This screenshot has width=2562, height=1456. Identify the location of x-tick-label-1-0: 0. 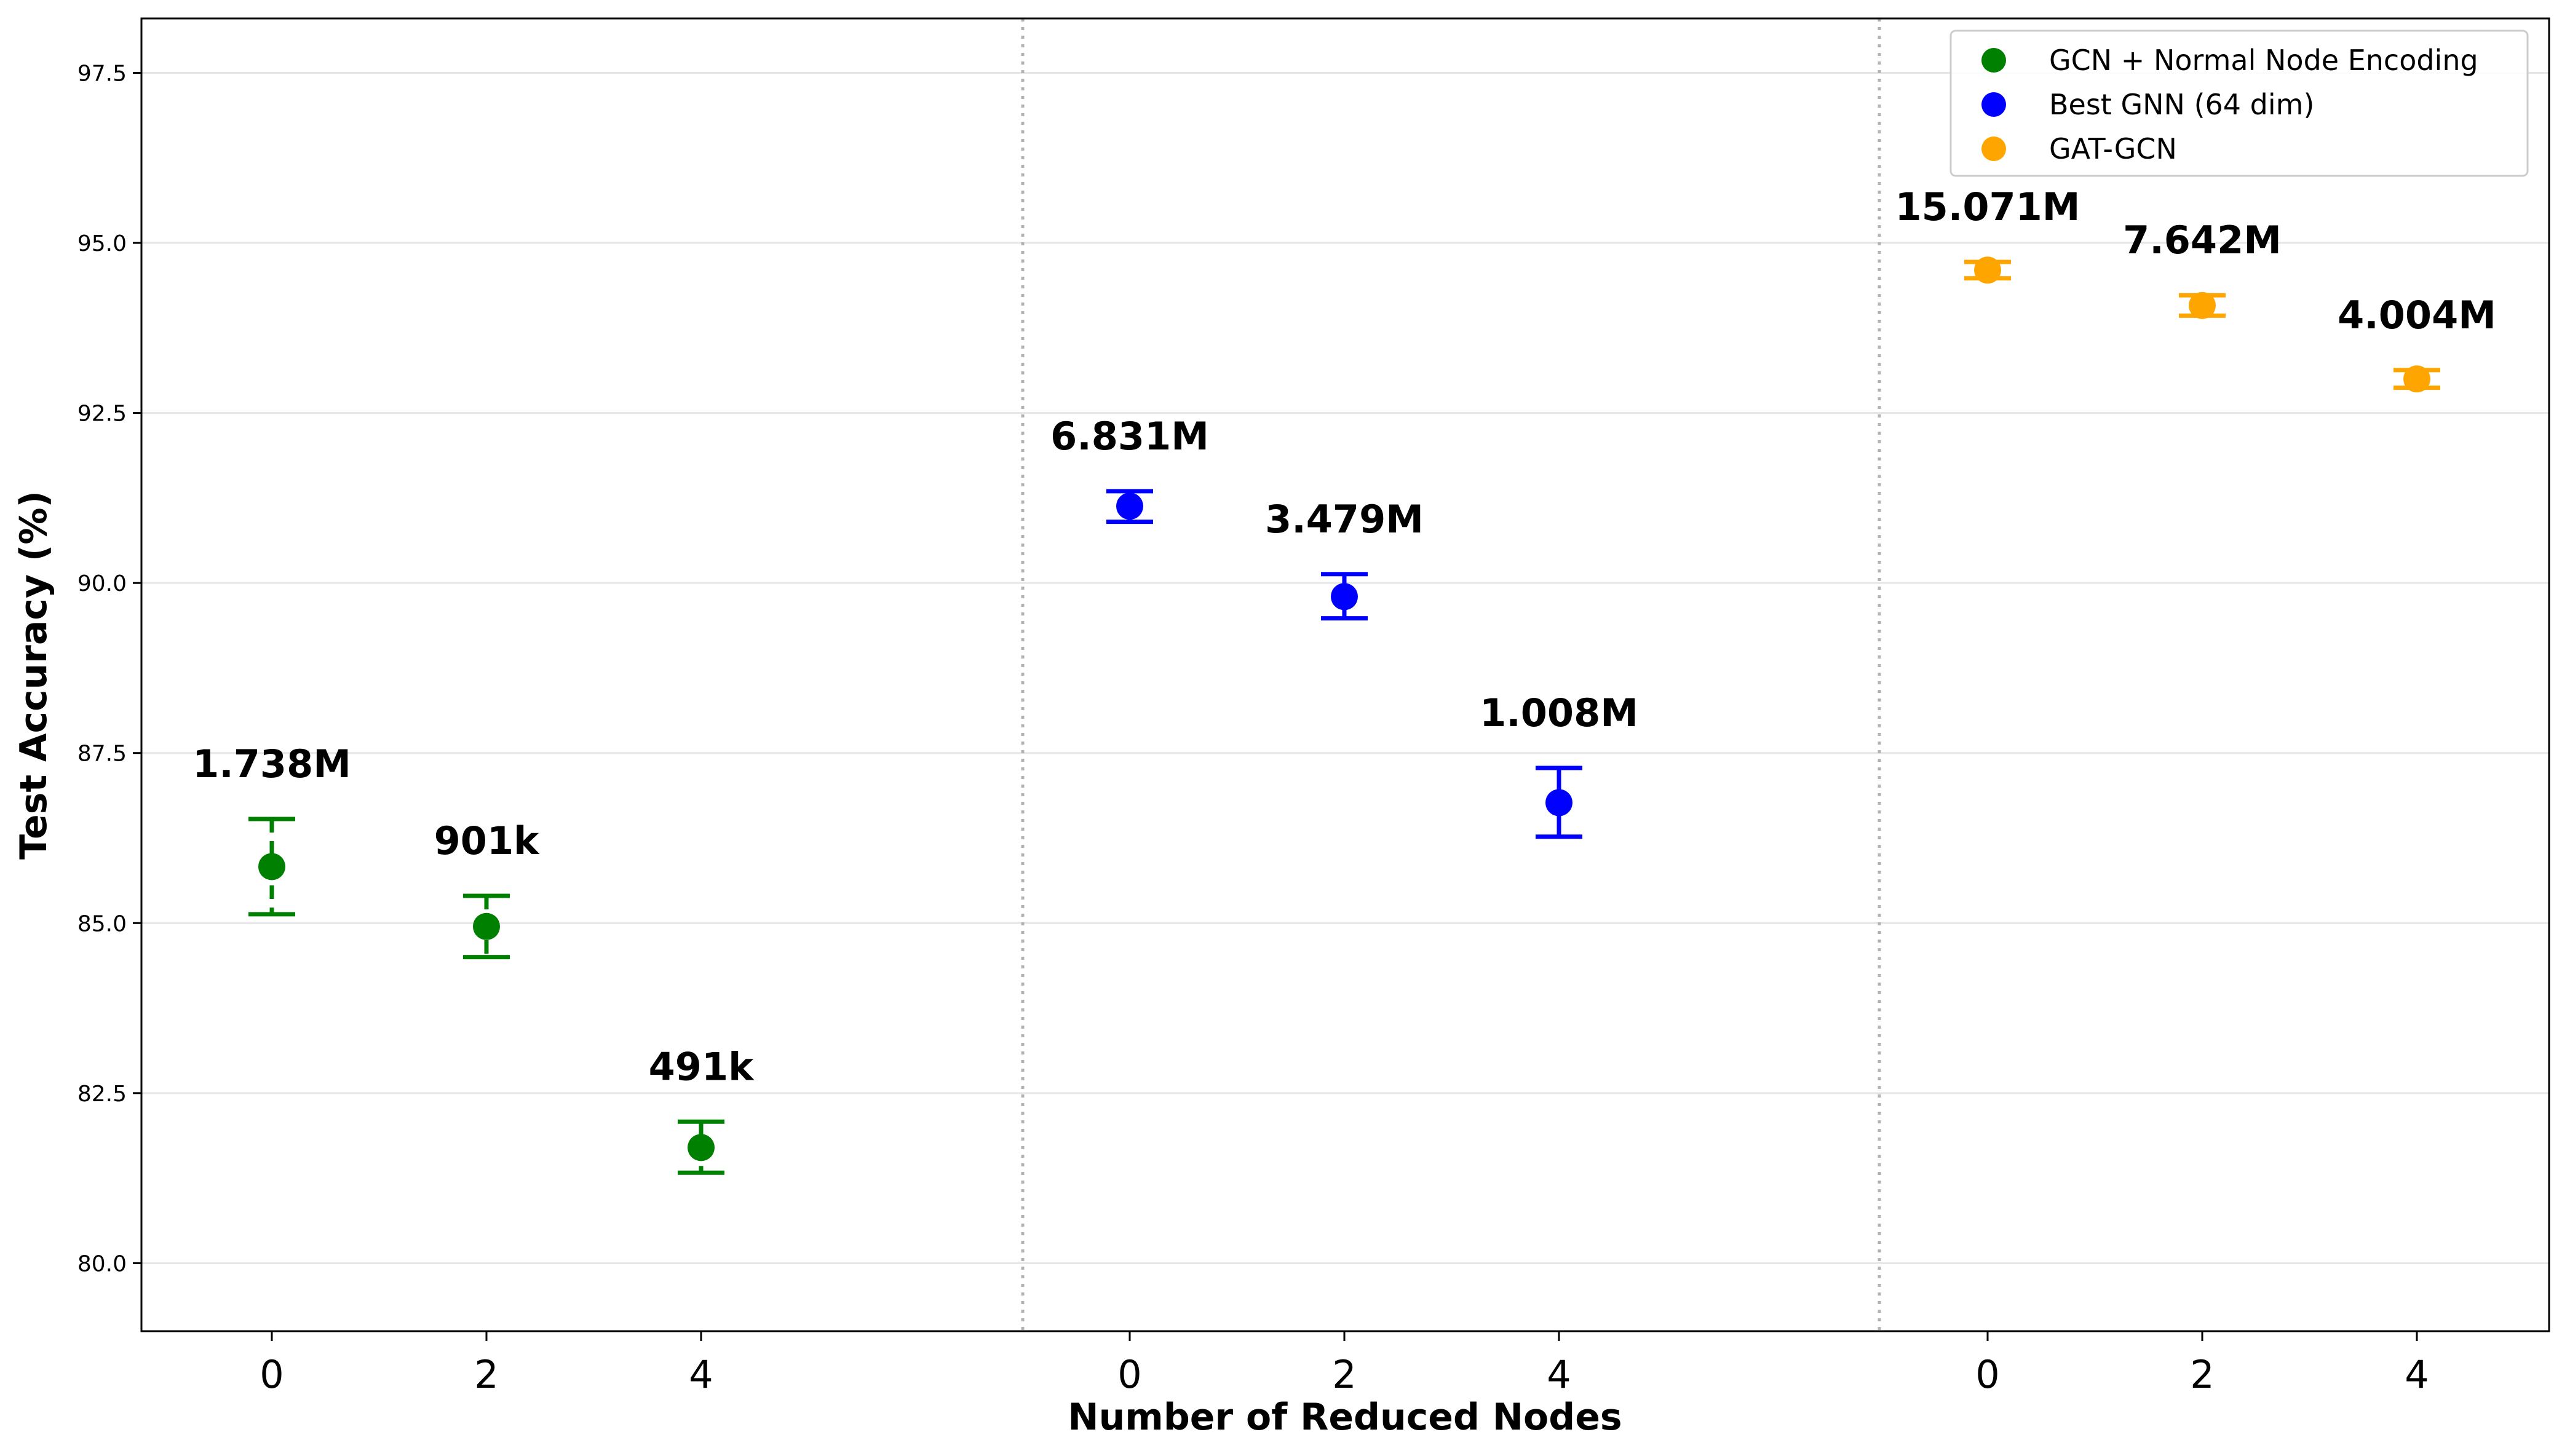
(1129, 1374).